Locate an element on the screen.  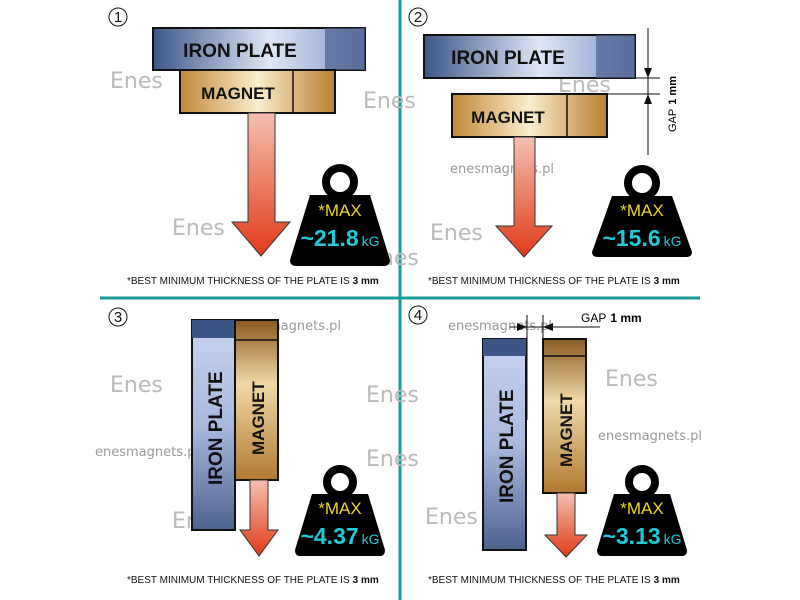
gap-dimension: GAP1 mm is located at coordinates (643, 91).